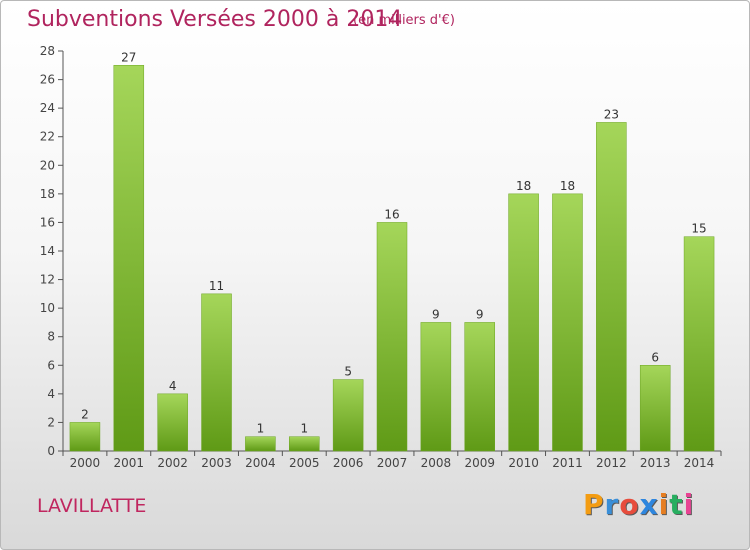 The image size is (750, 550). Describe the element at coordinates (51, 365) in the screenshot. I see `y-tick-label: 6` at that location.